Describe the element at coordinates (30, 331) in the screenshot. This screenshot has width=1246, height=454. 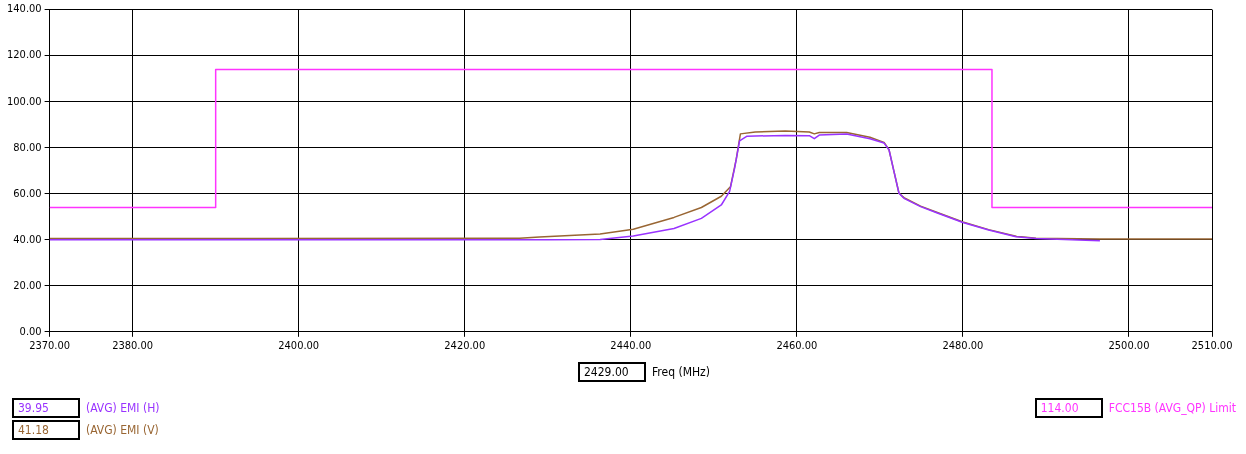
I see `y-tick-label: 0.00` at that location.